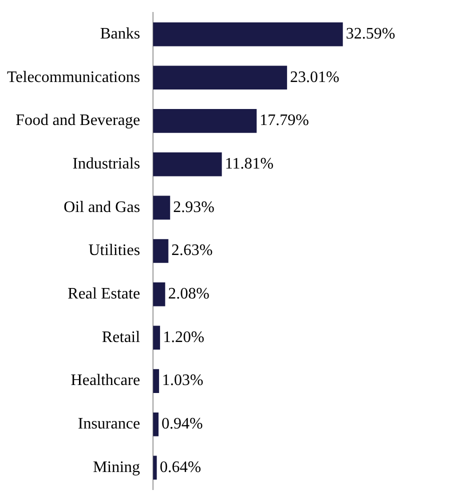  I want to click on y-tick-label: Telecommunications, so click(73, 77).